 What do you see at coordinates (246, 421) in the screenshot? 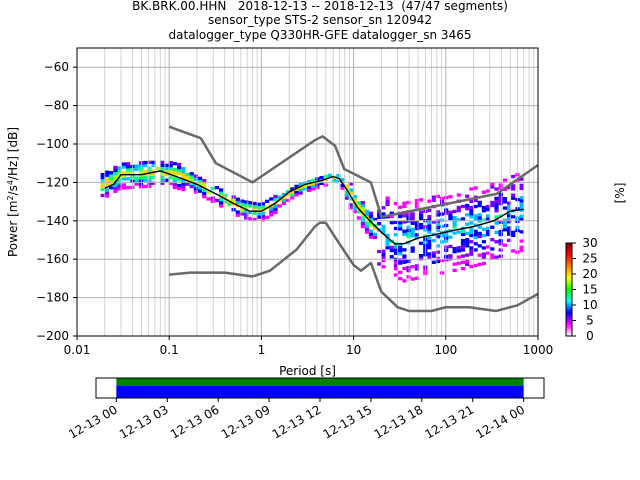
I see `timeline-tick-label: 12-13 09` at bounding box center [246, 421].